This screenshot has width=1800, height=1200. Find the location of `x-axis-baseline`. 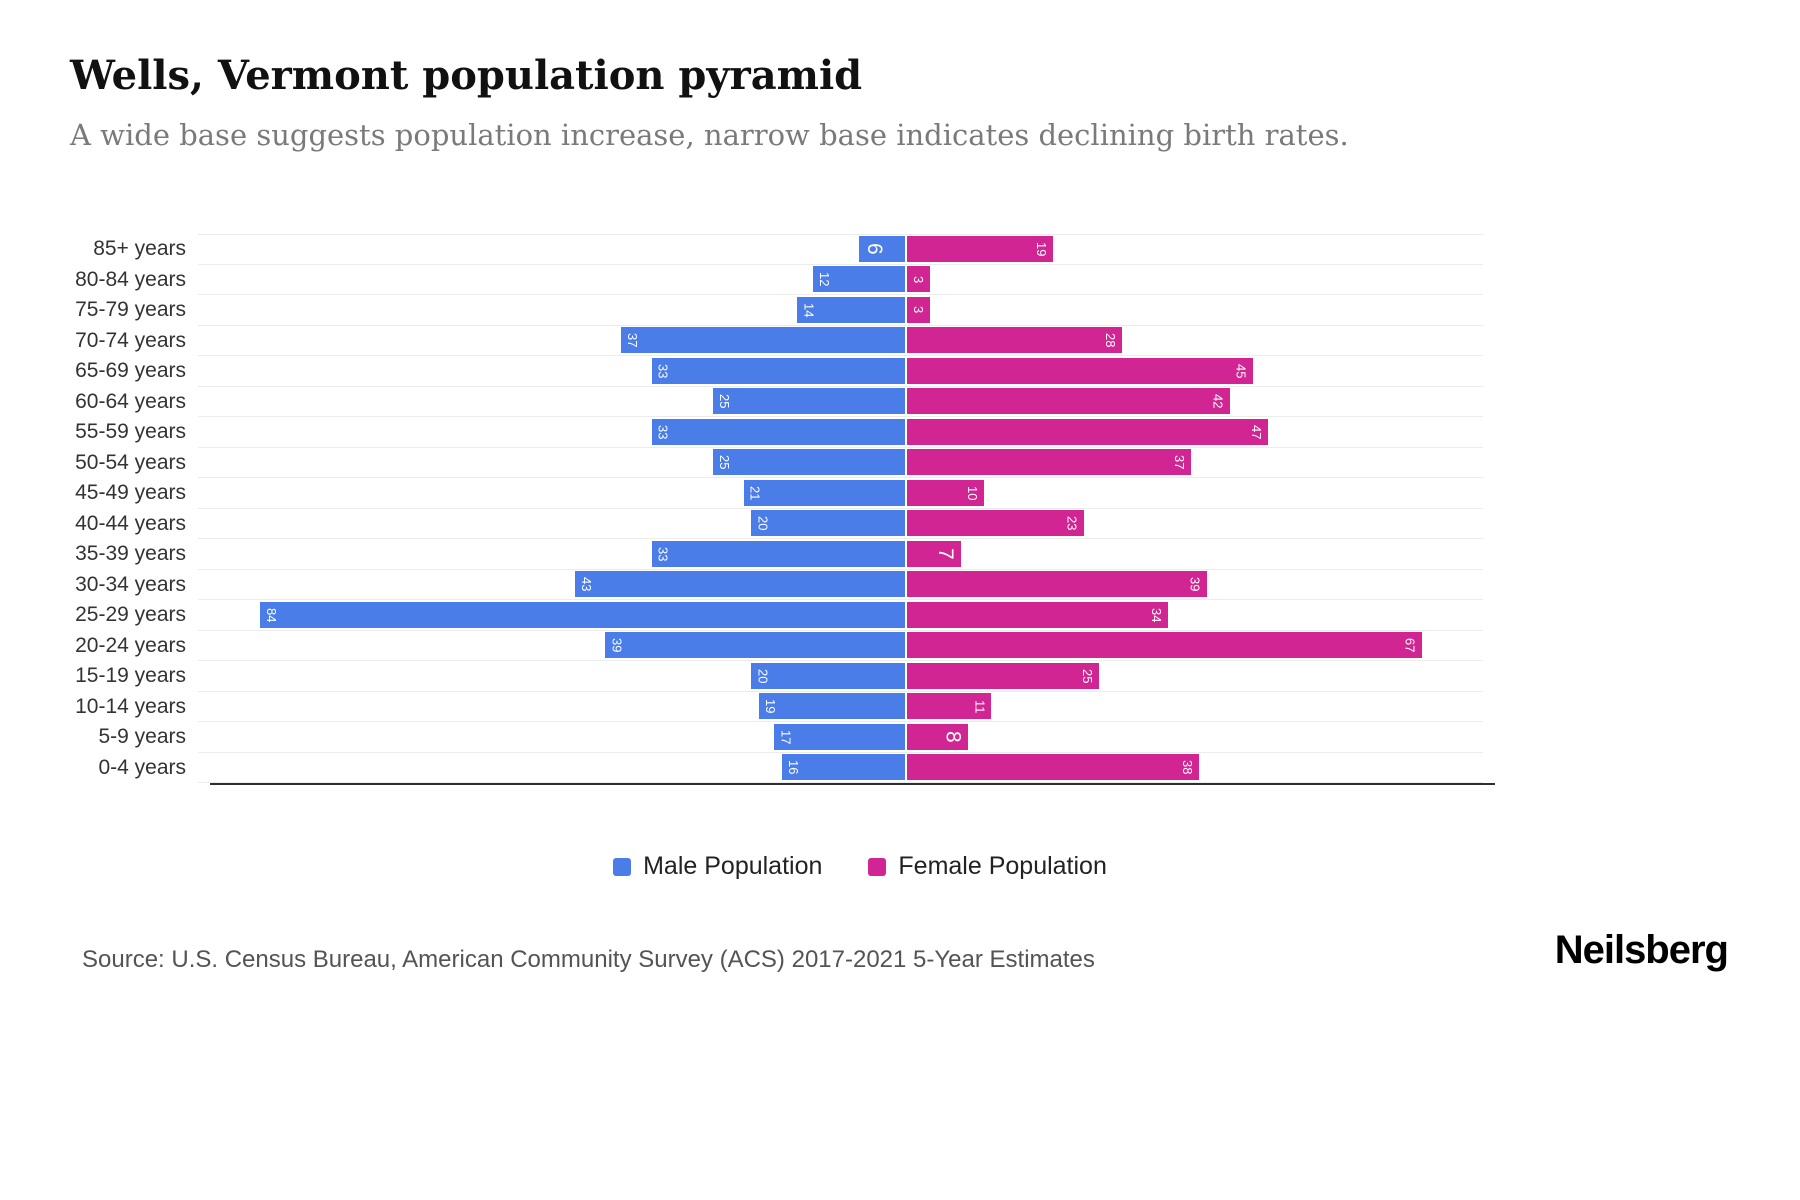

x-axis-baseline is located at coordinates (852, 784).